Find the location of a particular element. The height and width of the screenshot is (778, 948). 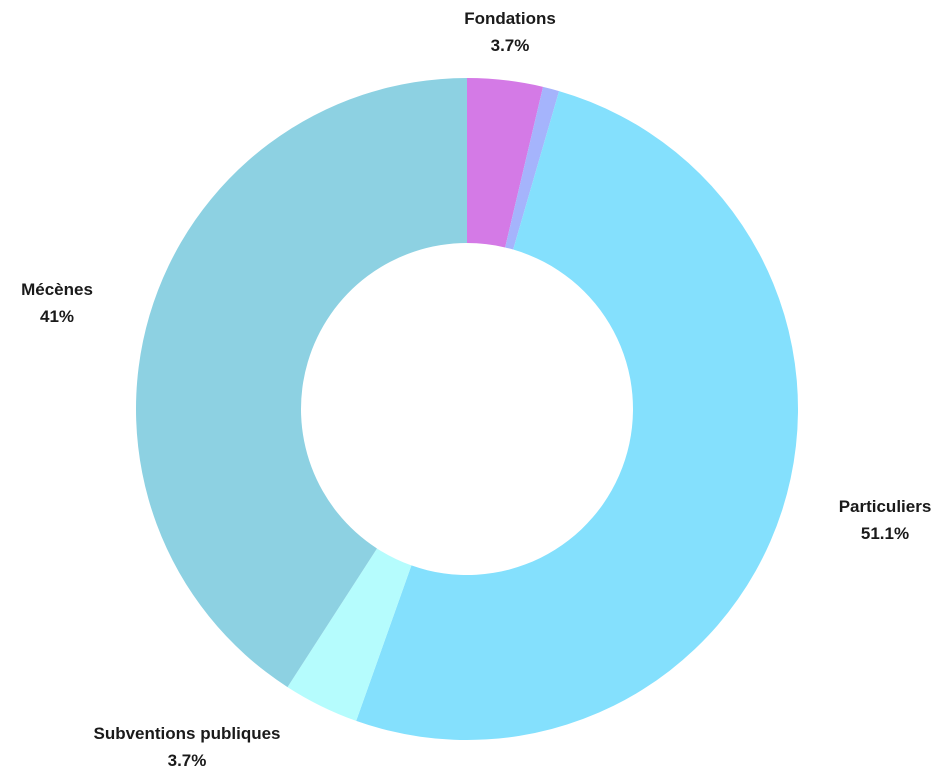

slice-unlabeled is located at coordinates (532, 168).